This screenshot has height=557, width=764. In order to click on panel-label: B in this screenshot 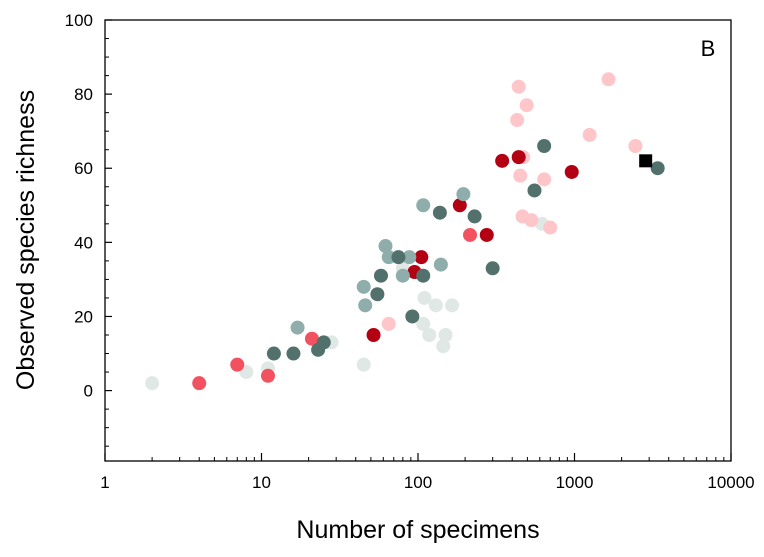, I will do `click(708, 48)`.